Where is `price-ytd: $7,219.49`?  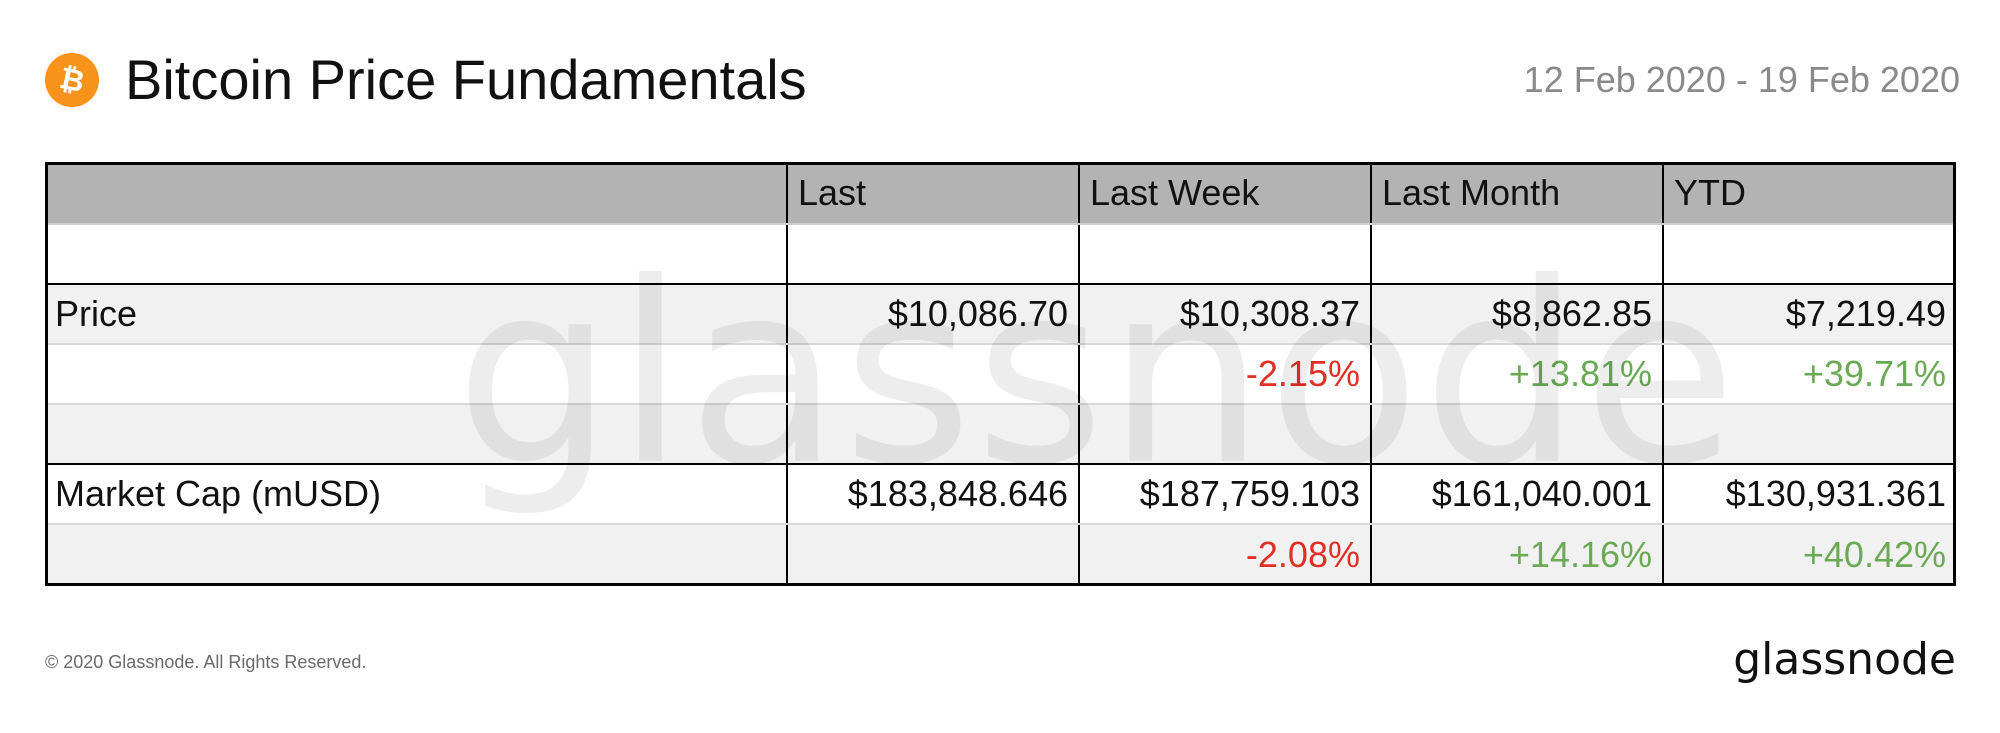 price-ytd: $7,219.49 is located at coordinates (1809, 314).